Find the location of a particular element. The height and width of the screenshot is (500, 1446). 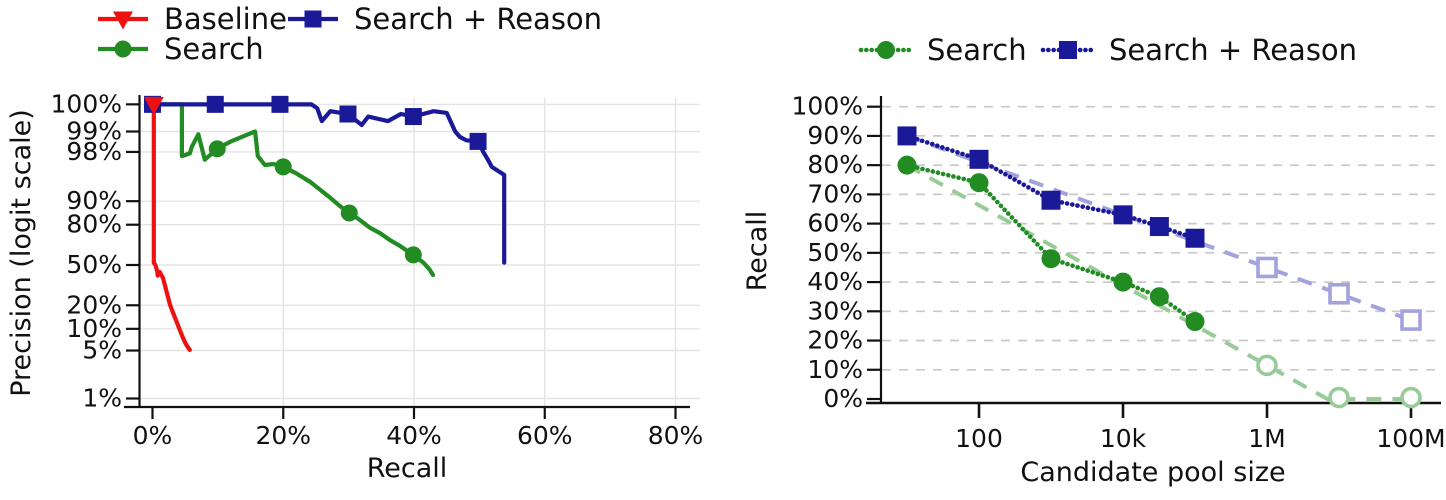

series-line-search is located at coordinates (293, 190).